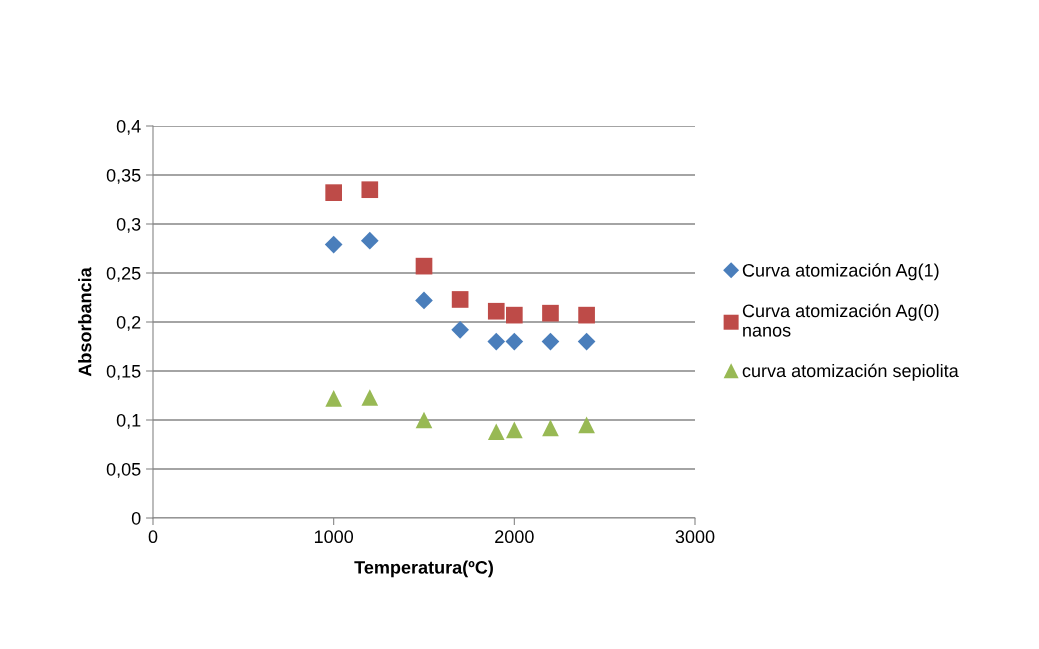  I want to click on y-tick-label: 0,05, so click(123, 470).